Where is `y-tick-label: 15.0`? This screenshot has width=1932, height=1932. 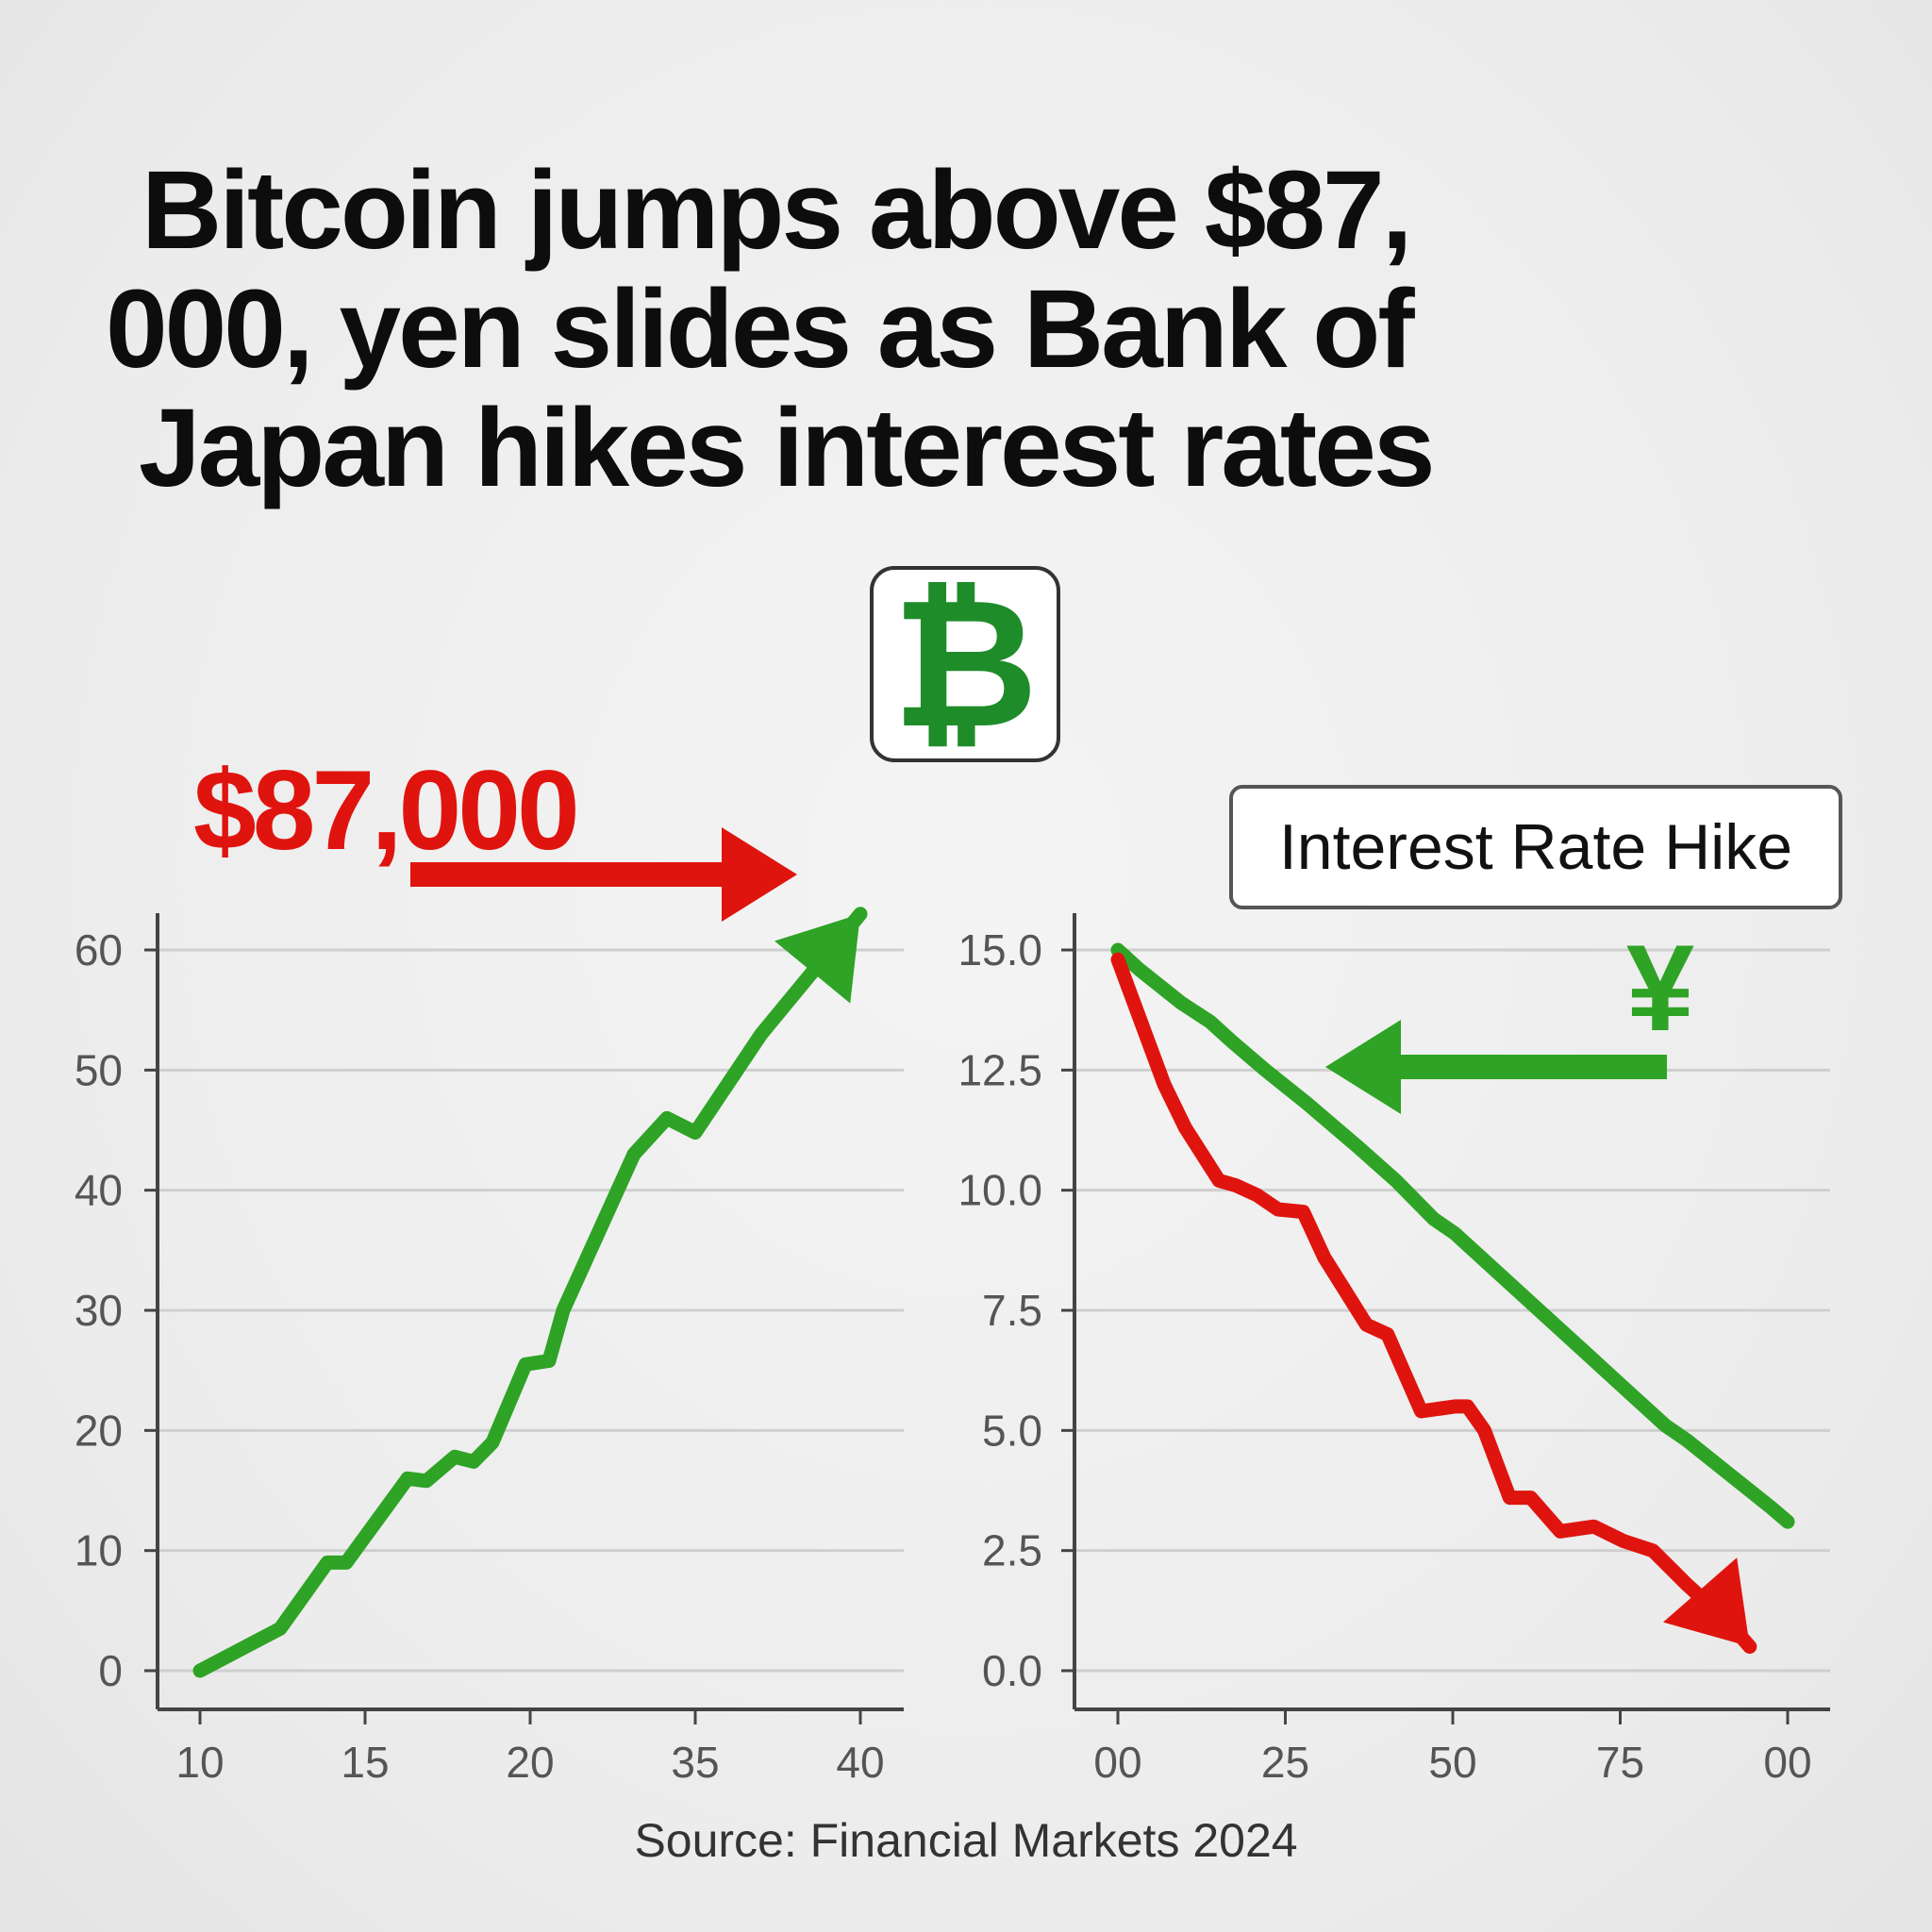
y-tick-label: 15.0 is located at coordinates (1000, 949).